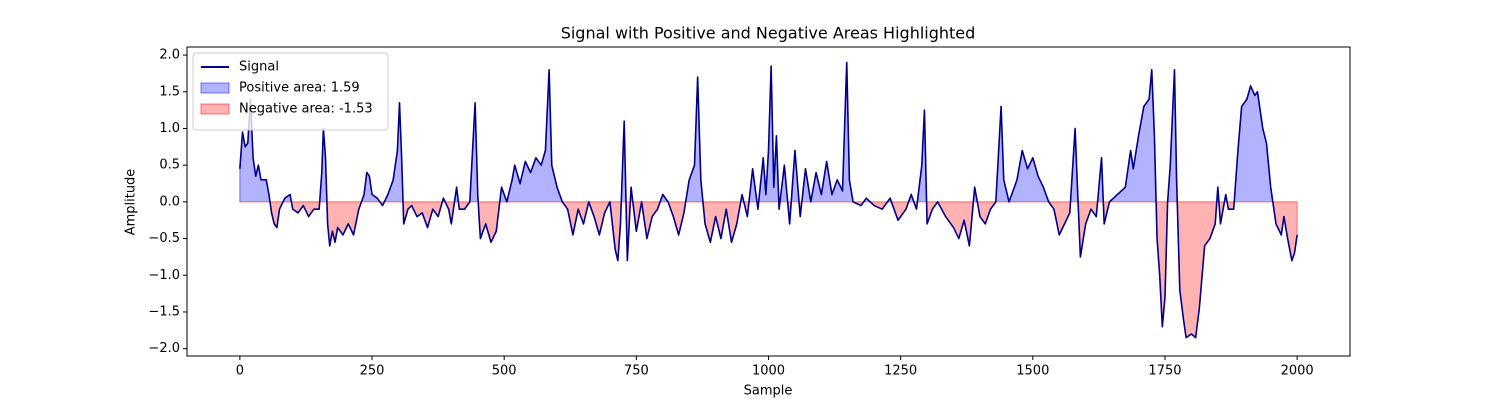  Describe the element at coordinates (169, 128) in the screenshot. I see `y-tick-label: 1.0` at that location.